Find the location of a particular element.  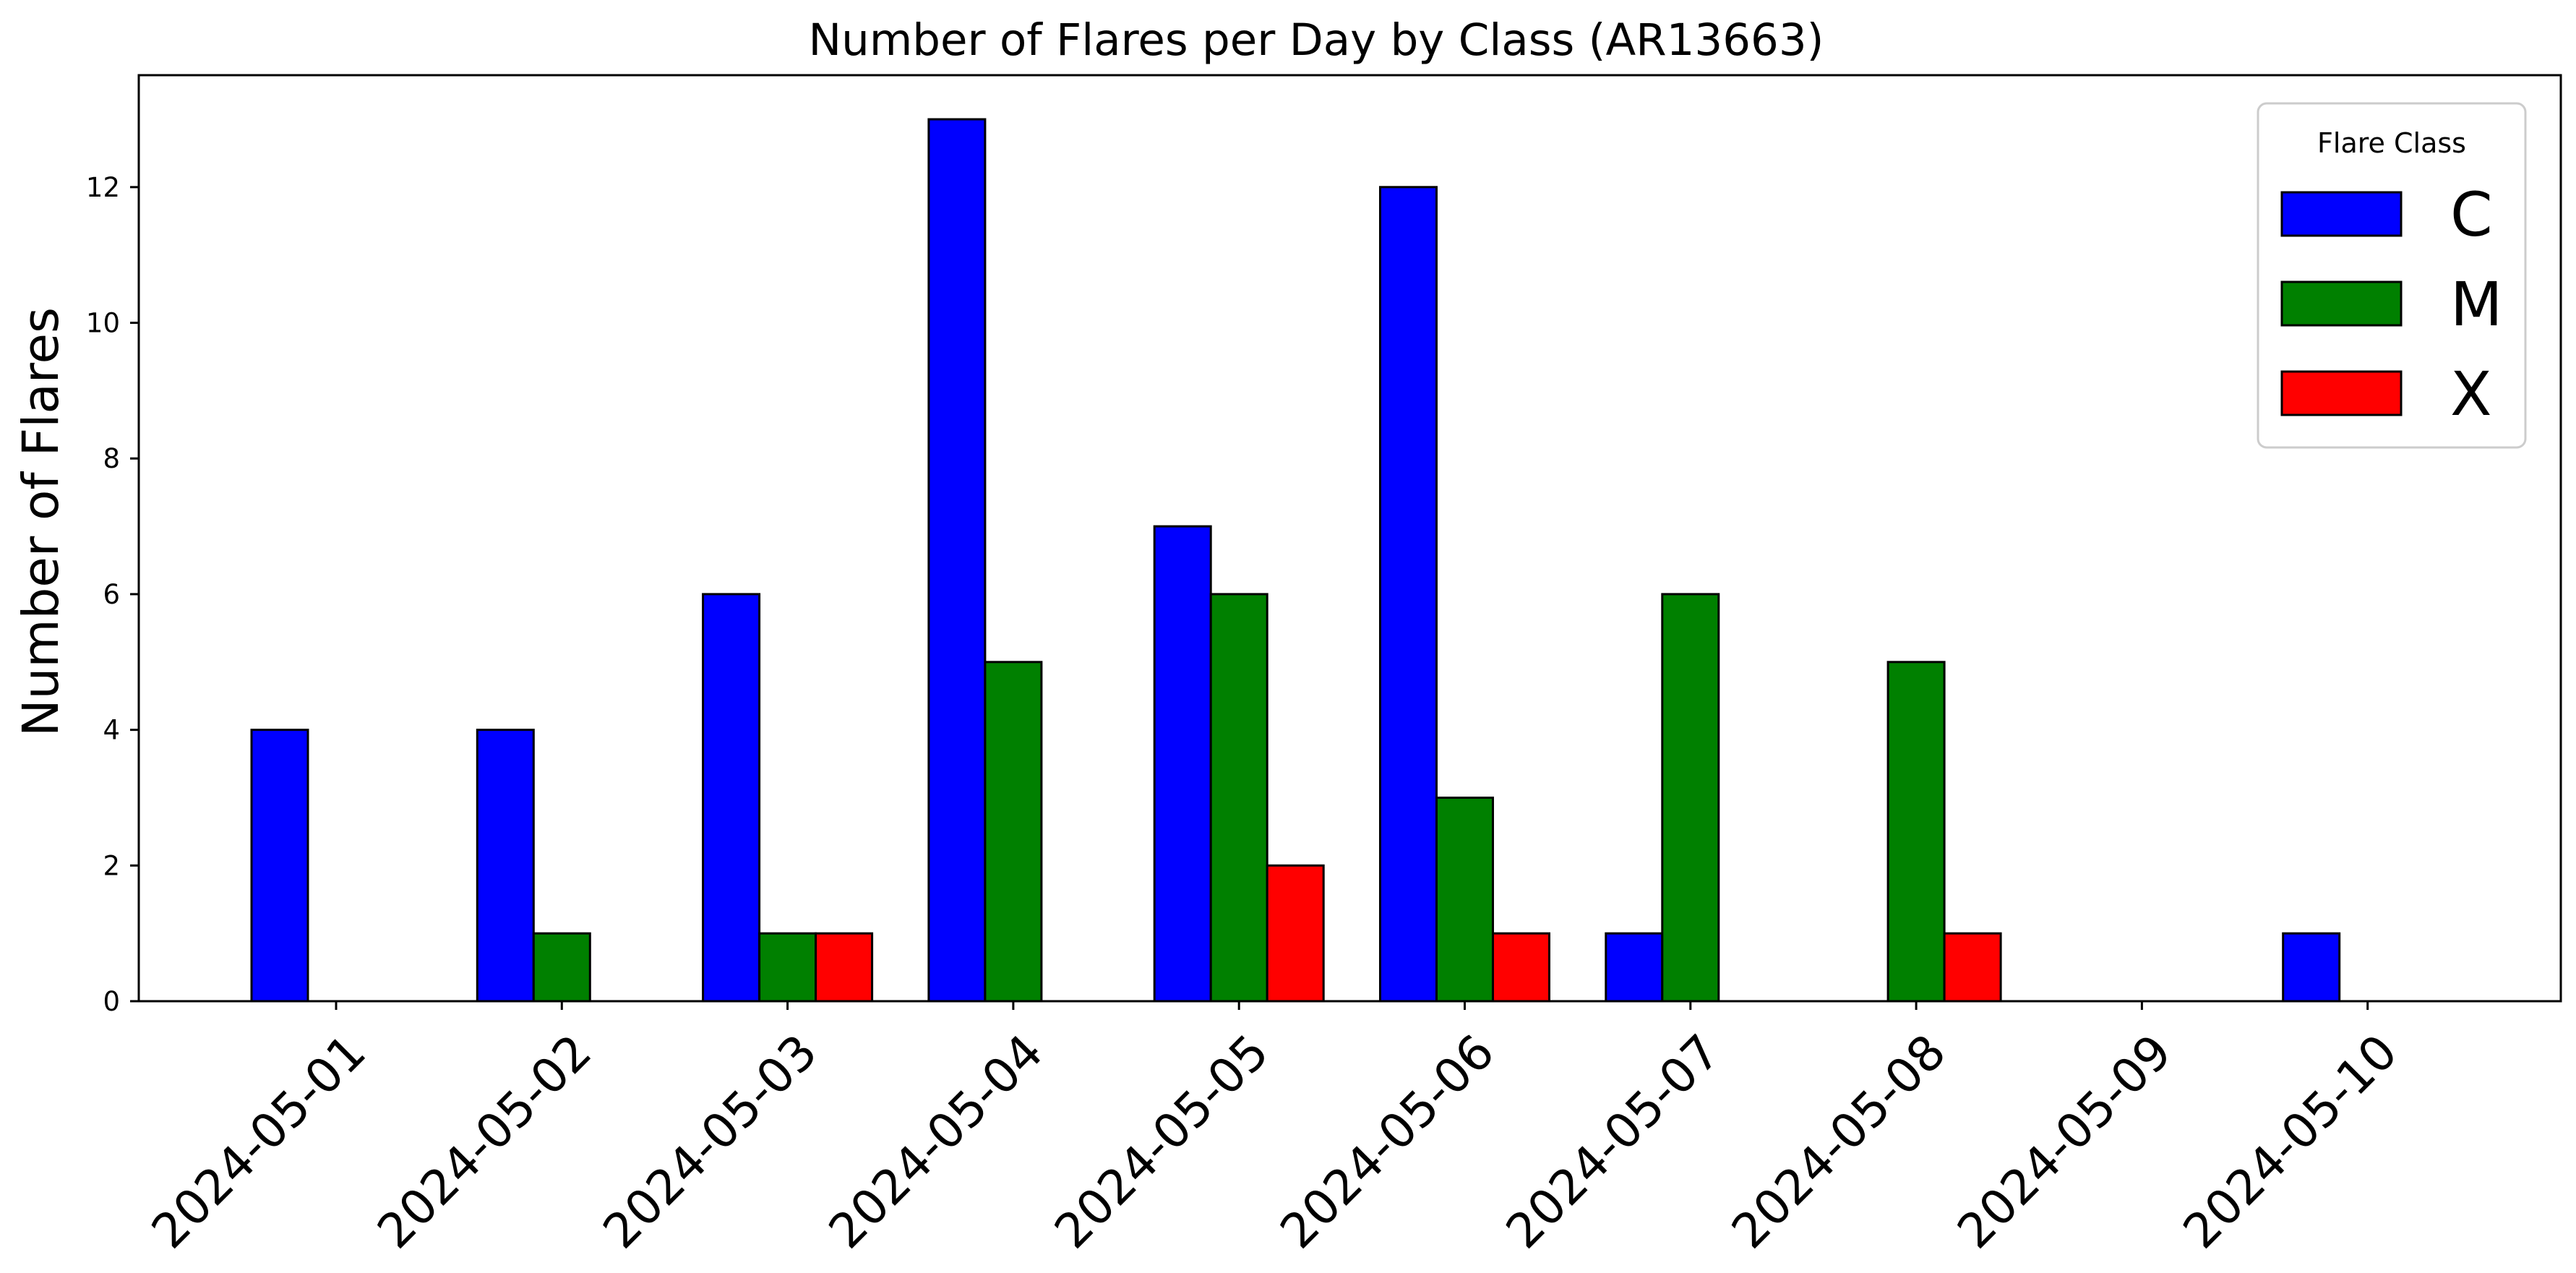

legend-box is located at coordinates (2392, 275).